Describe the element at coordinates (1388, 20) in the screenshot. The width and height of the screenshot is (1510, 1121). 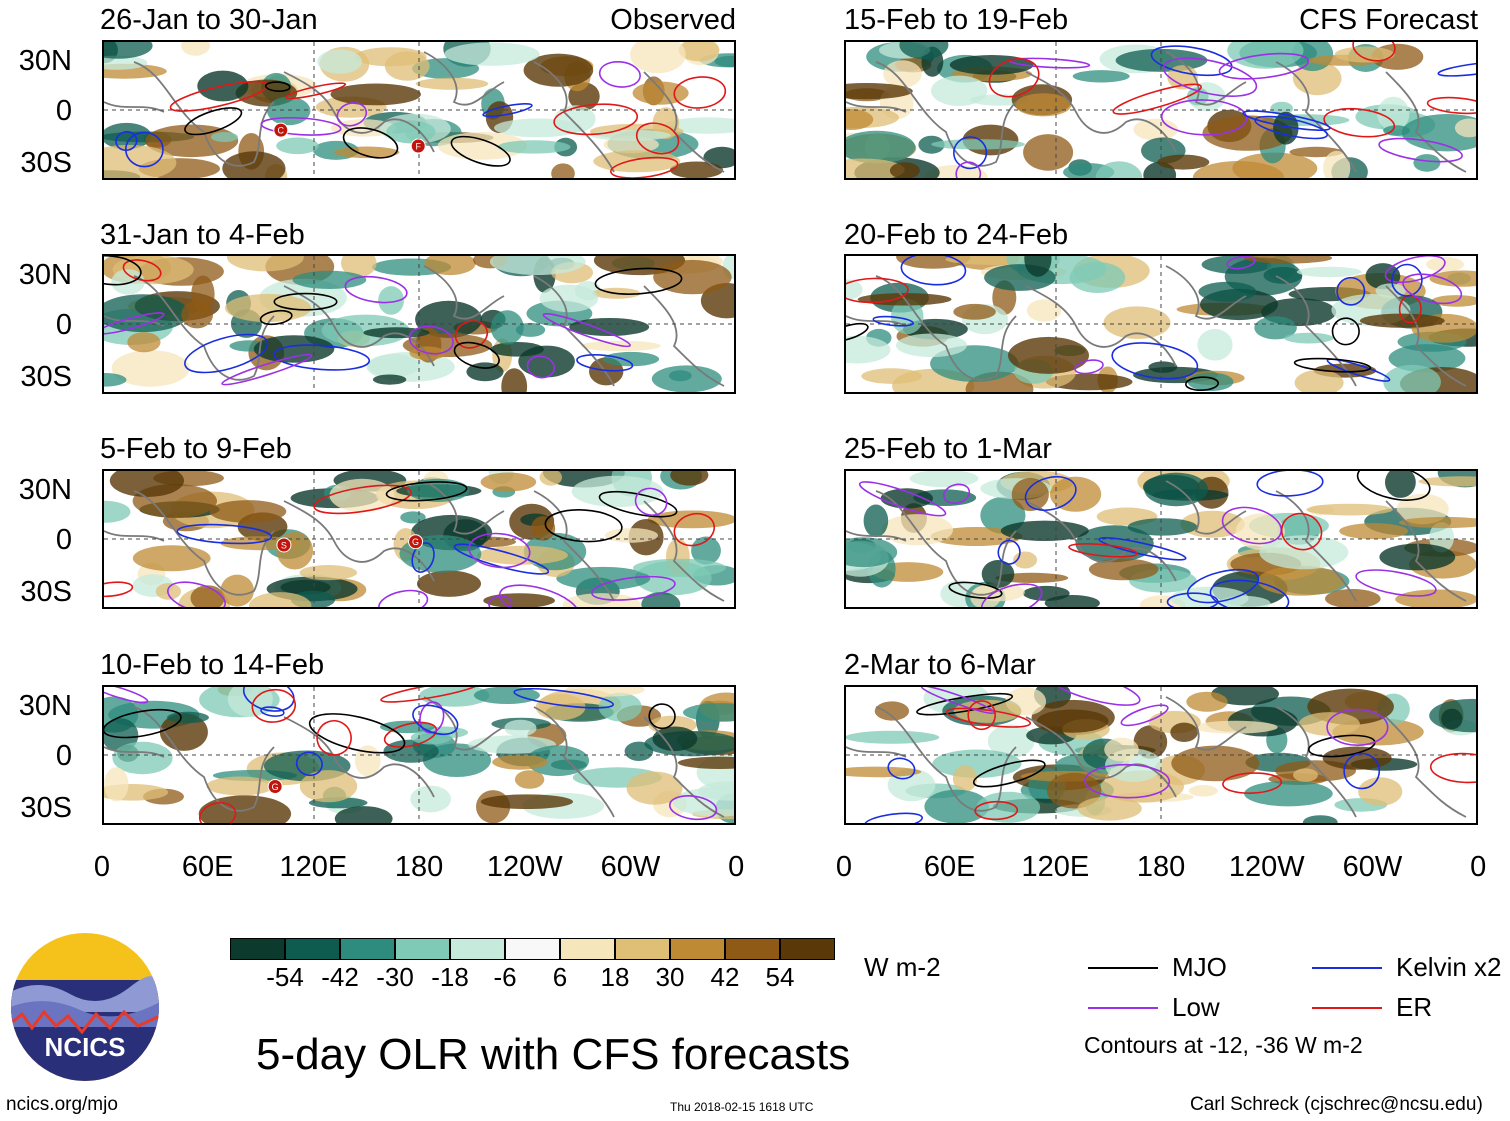
I see `panel-tag: CFS Forecast` at that location.